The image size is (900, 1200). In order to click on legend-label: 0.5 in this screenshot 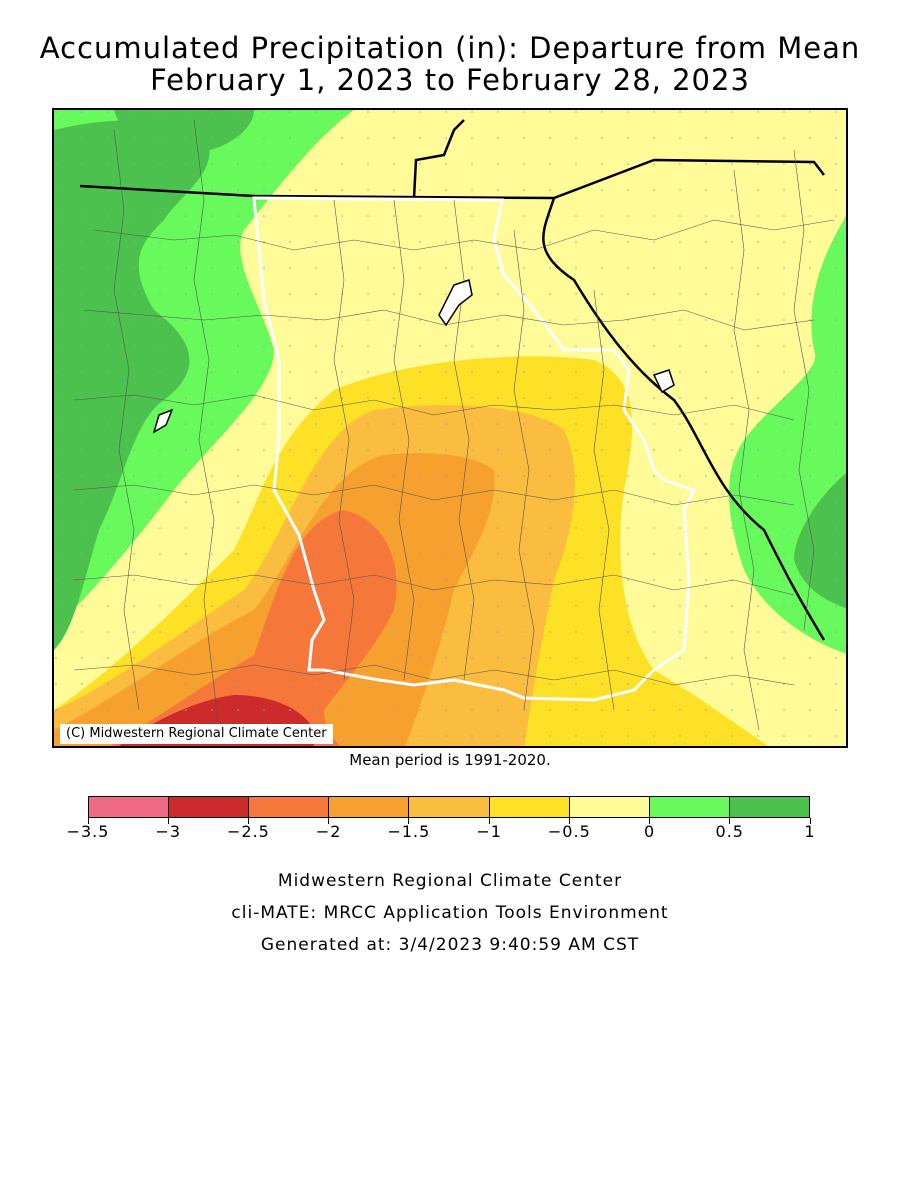, I will do `click(729, 831)`.